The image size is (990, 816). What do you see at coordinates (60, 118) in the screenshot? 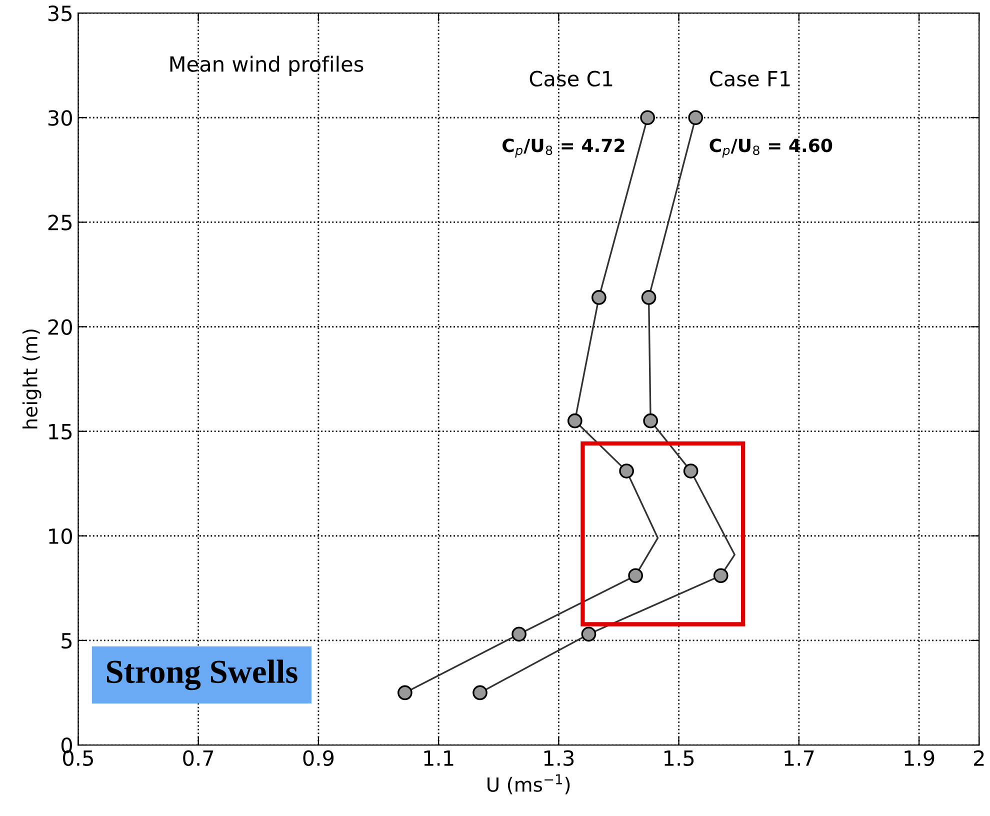
I see `y-tick-label: 30` at bounding box center [60, 118].